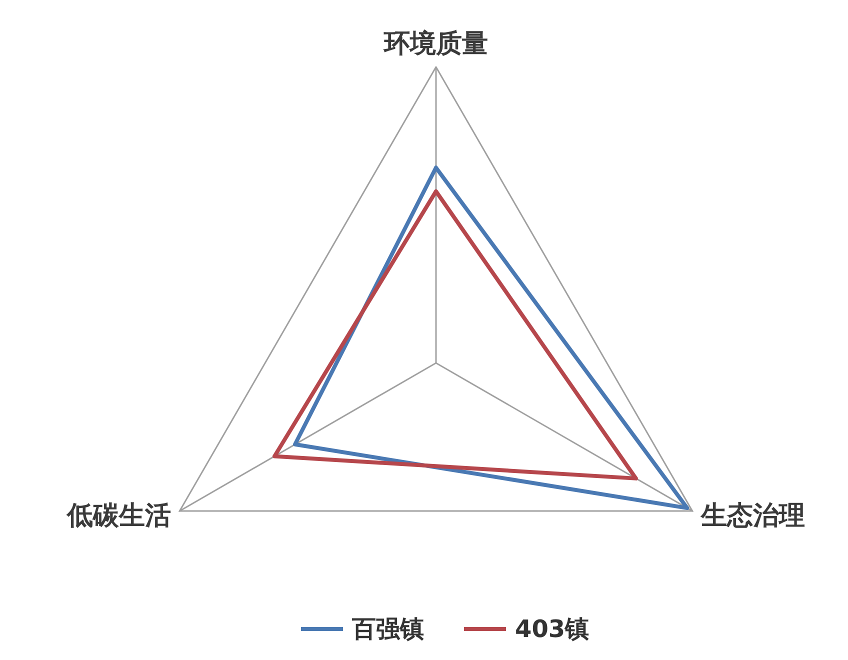 The image size is (848, 660). I want to click on legend-label: 百强镇, so click(387, 629).